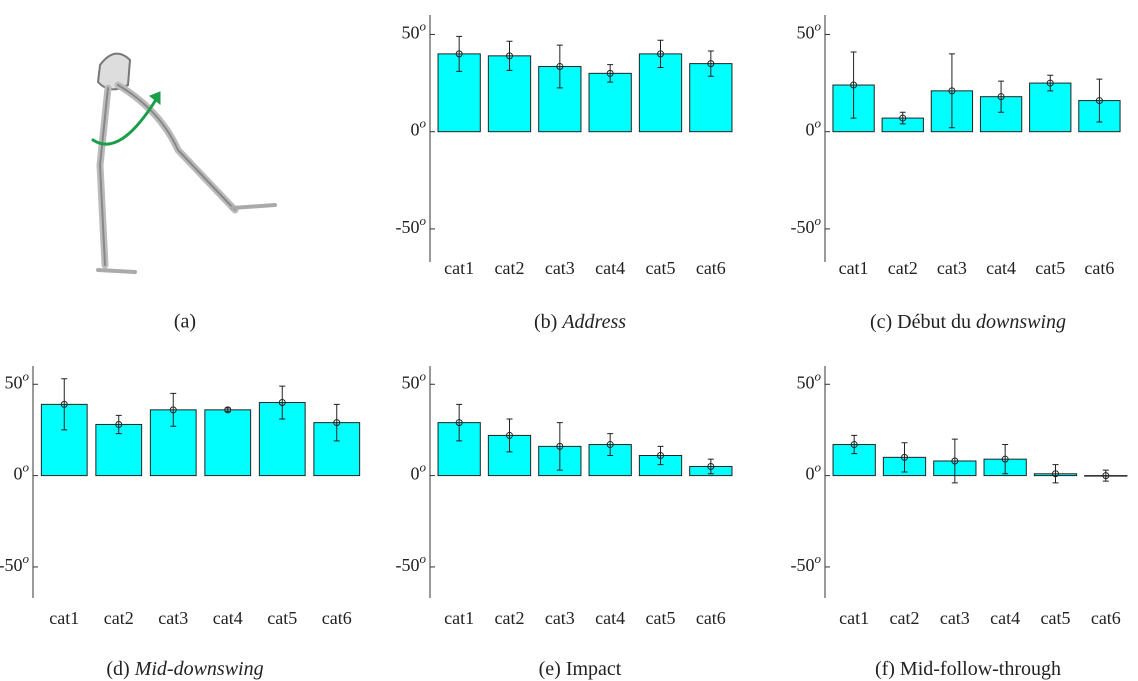 This screenshot has height=681, width=1138. Describe the element at coordinates (184, 163) in the screenshot. I see `skeleton-illustration` at that location.